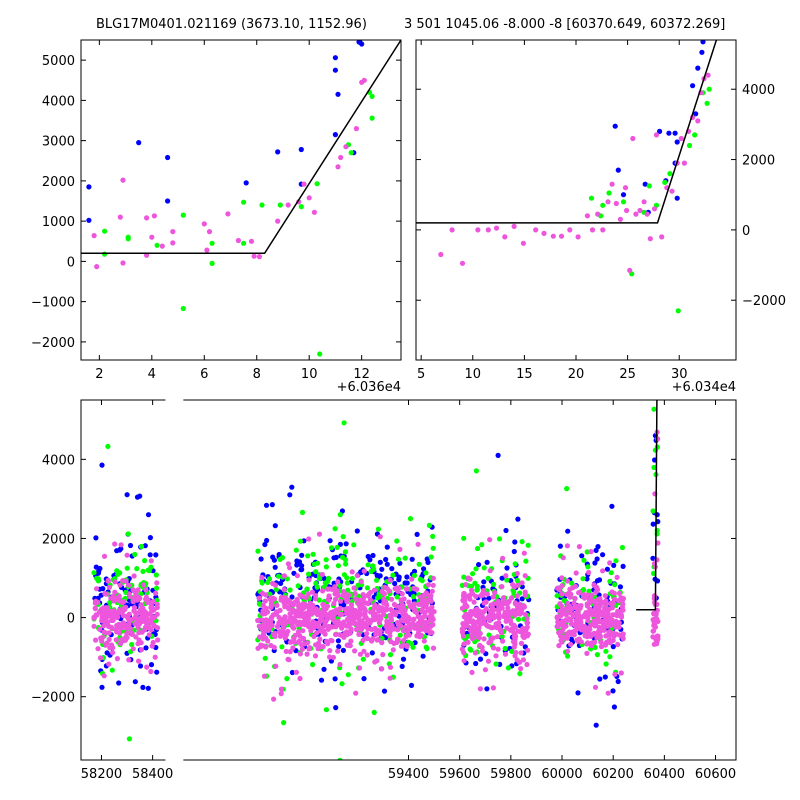  Describe the element at coordinates (613, 774) in the screenshot. I see `x-tick-label: 60200` at that location.